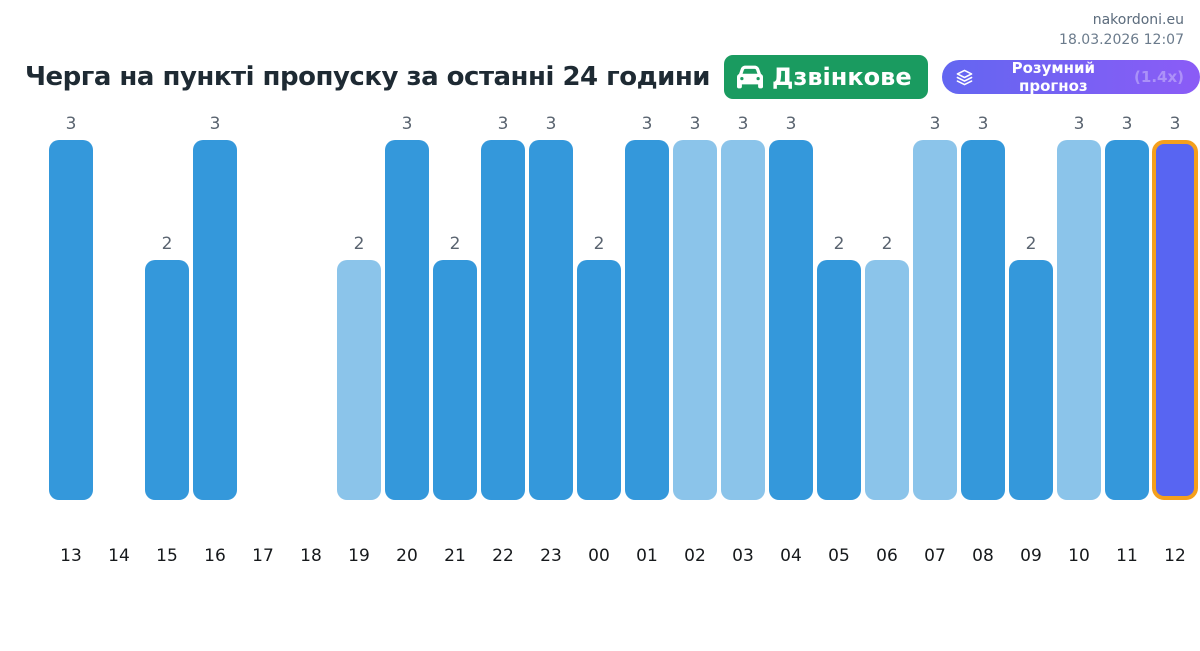 The image size is (1200, 651). I want to click on chart-slot-05: 2 05, so click(839, 333).